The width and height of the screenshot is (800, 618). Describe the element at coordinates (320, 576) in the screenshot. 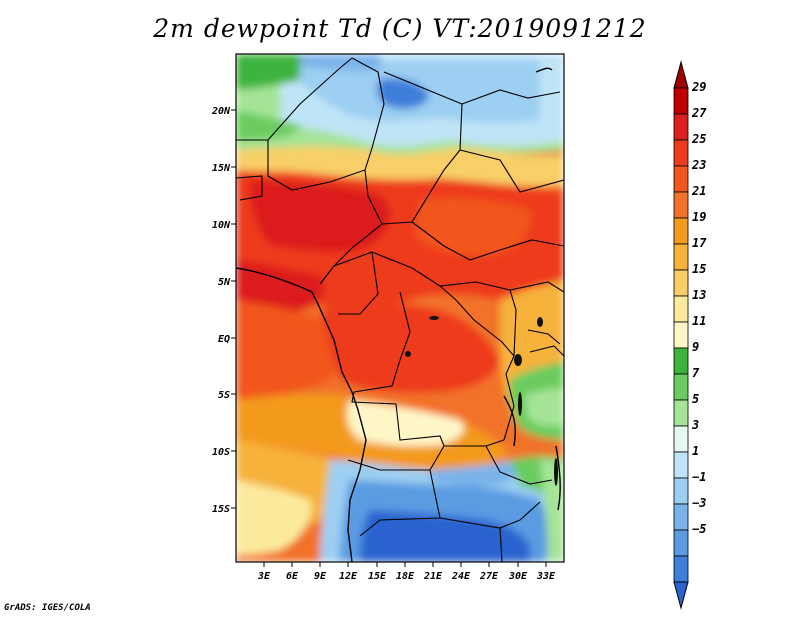

I see `lon-label-9e: 9E` at that location.